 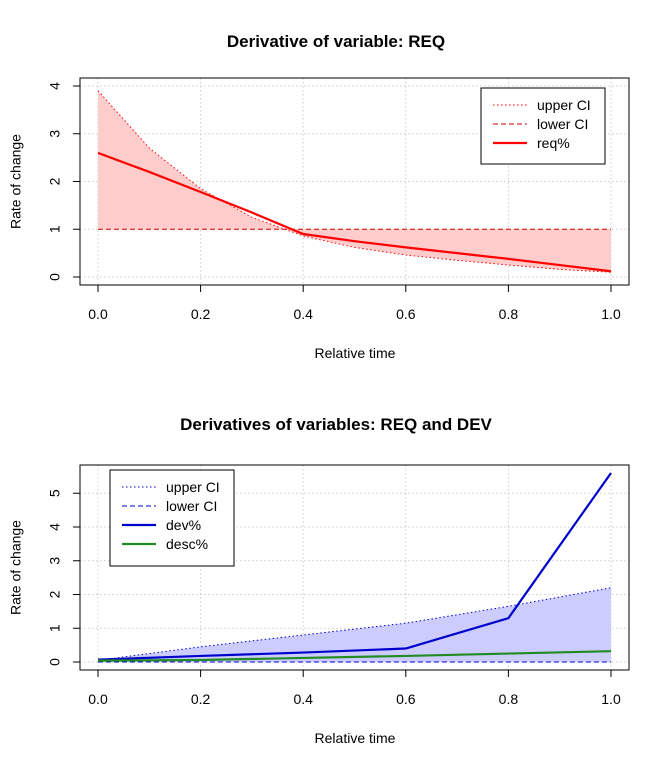 I want to click on y-tick-label: 5, so click(x=55, y=493).